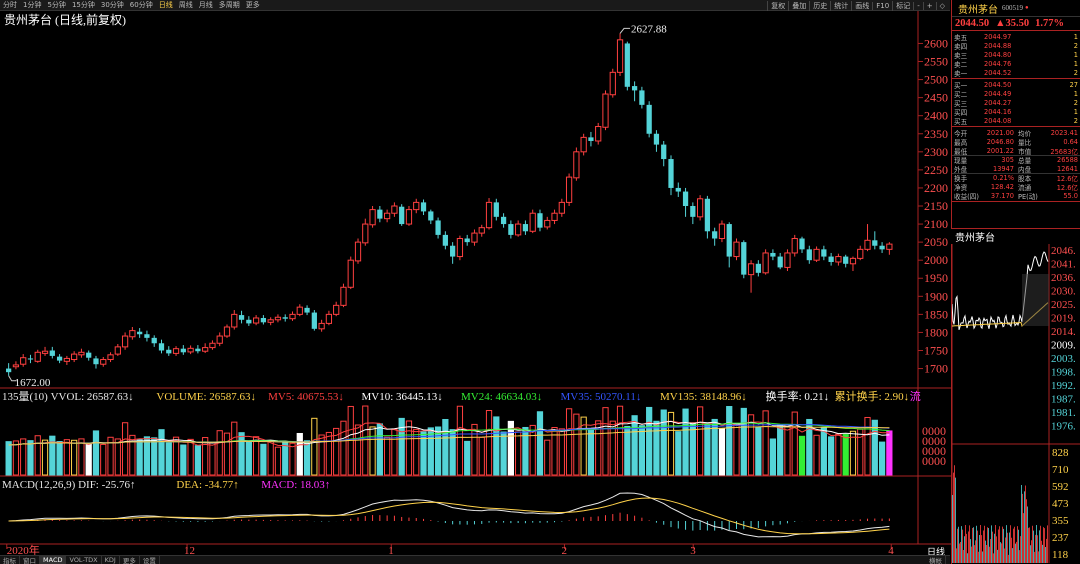  I want to click on macd-legend-item: MACD(12,26,9) DIF: -25.76↑, so click(69, 485).